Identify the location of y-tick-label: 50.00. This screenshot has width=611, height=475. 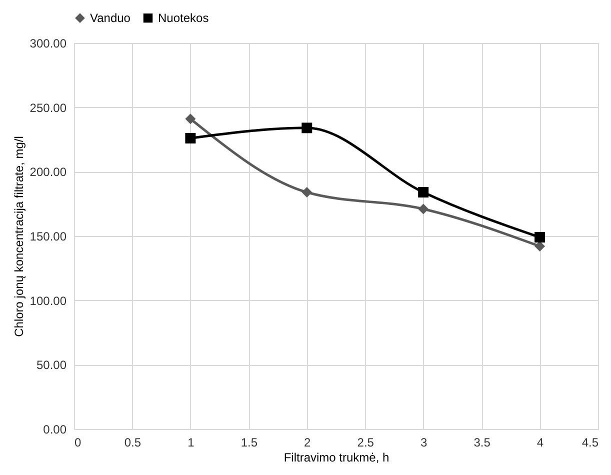
(51, 365).